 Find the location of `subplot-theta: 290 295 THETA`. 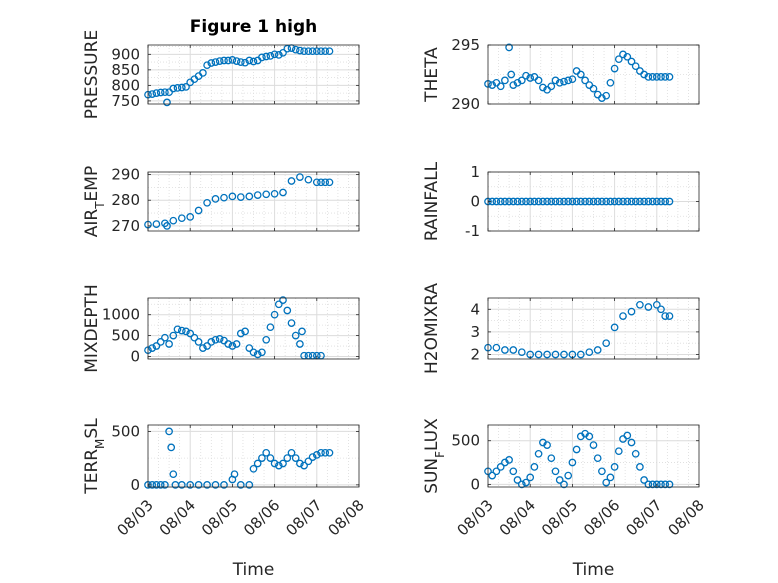

subplot-theta: 290 295 THETA is located at coordinates (561, 74).